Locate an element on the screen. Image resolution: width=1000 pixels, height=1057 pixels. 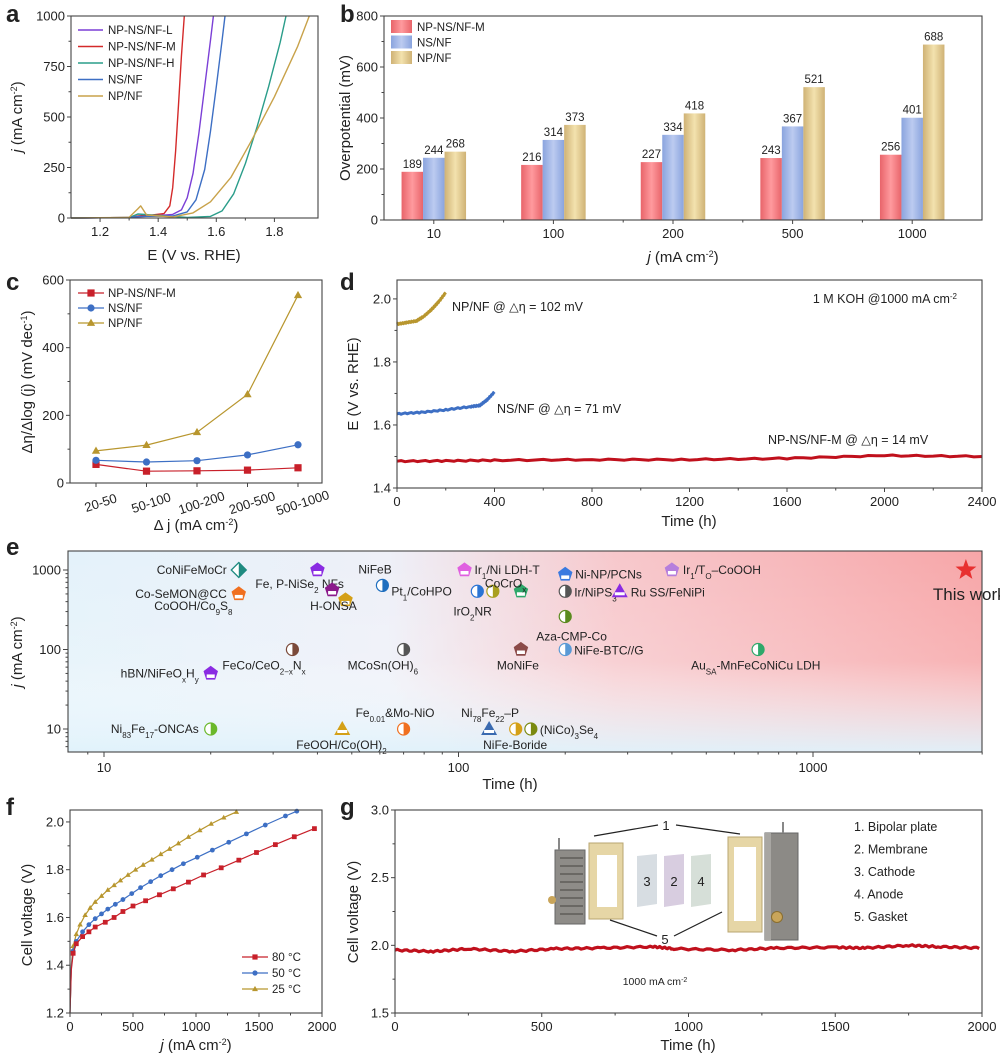
e-label-part: FeOOH/Co(OH) is located at coordinates (339, 745).